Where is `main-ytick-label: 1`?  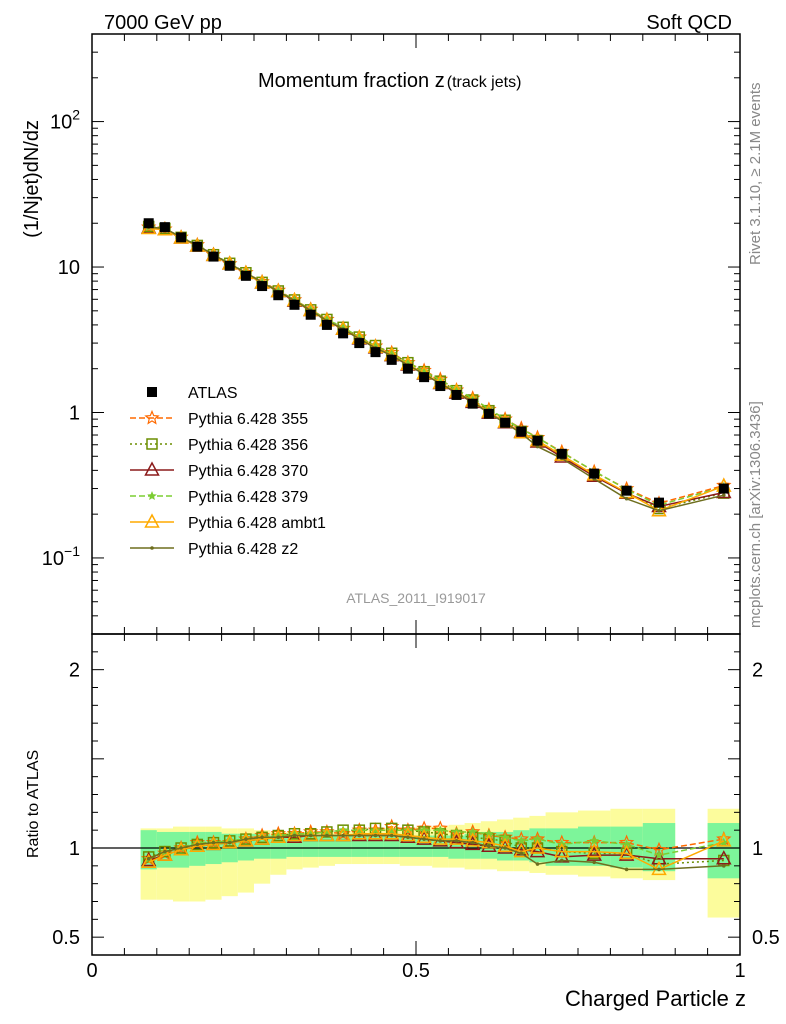
main-ytick-label: 1 is located at coordinates (74, 413).